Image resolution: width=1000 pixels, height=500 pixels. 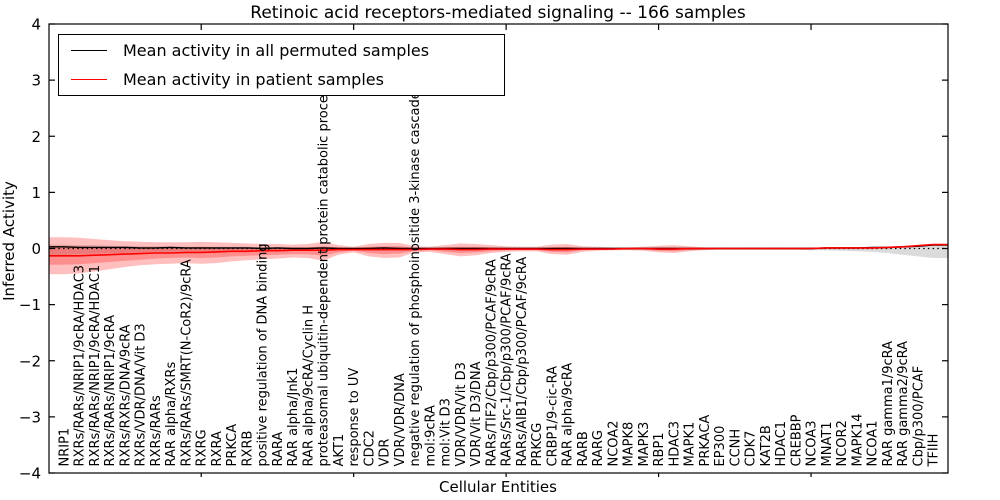 I want to click on y-tick-label: 2, so click(x=36, y=137).